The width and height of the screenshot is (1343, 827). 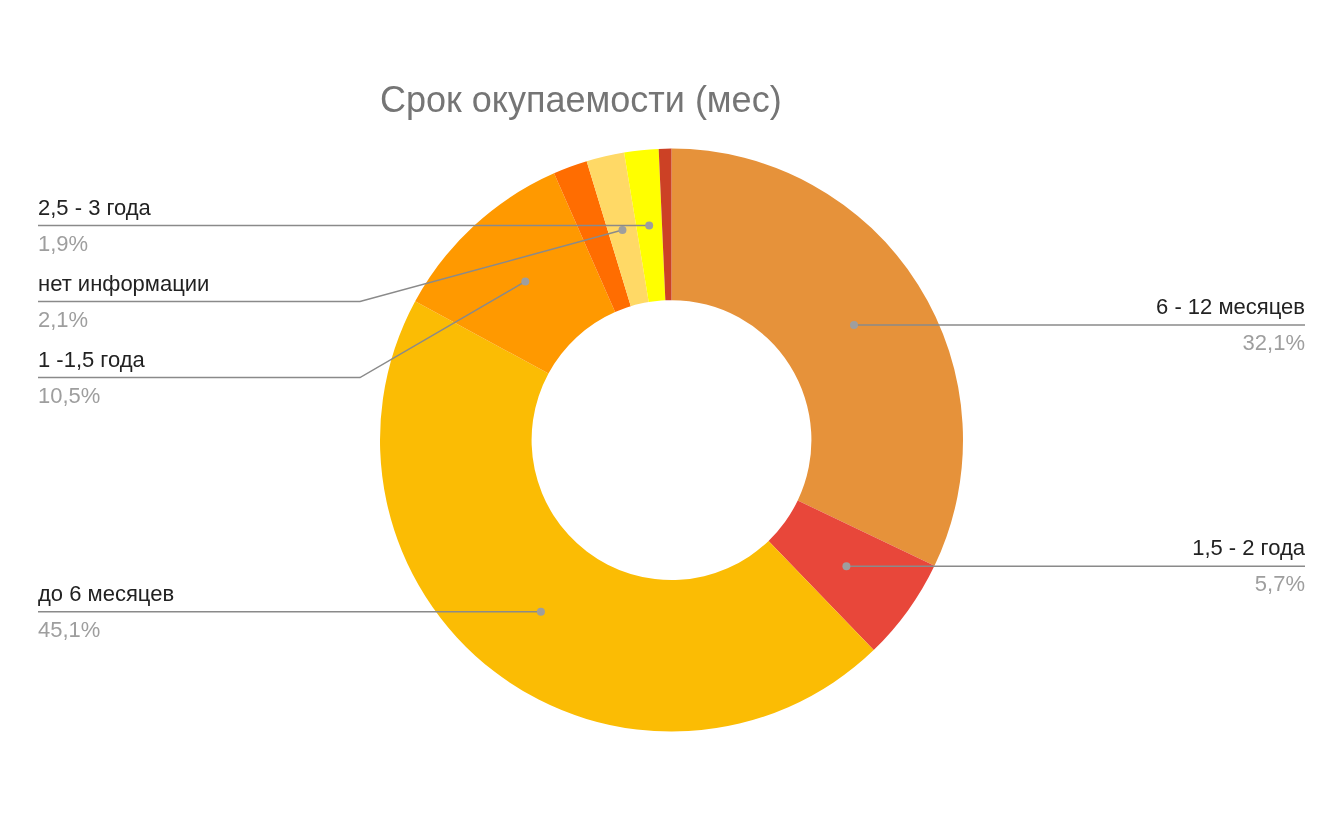 I want to click on data-label: 45,1%, so click(x=69, y=629).